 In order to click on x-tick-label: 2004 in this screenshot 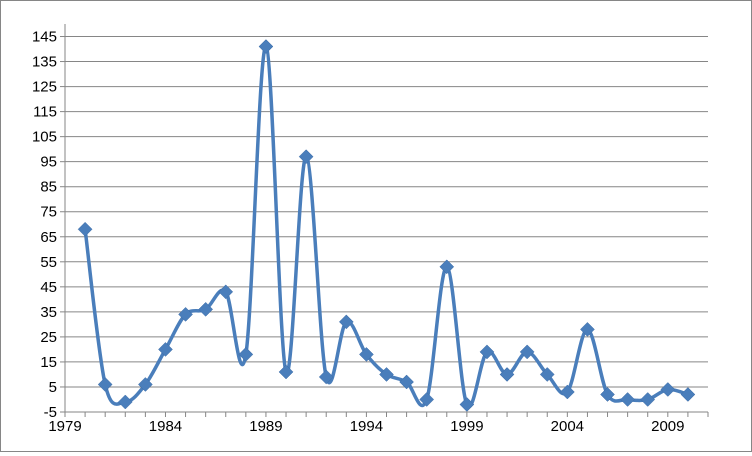, I will do `click(567, 426)`.